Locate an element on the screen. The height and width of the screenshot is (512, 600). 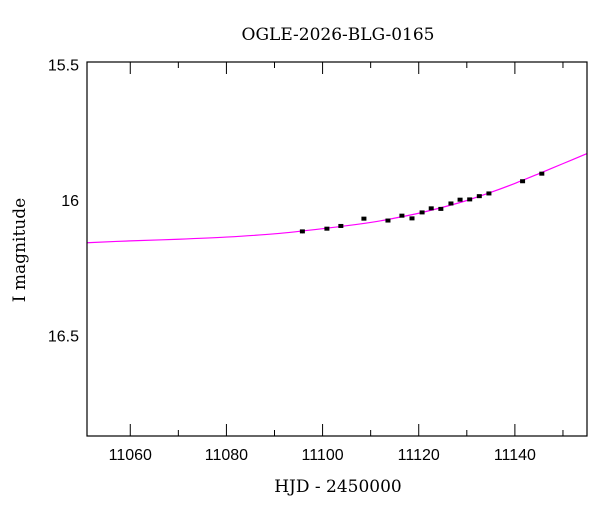
x-axis-label: HJD - 2450000 is located at coordinates (338, 487).